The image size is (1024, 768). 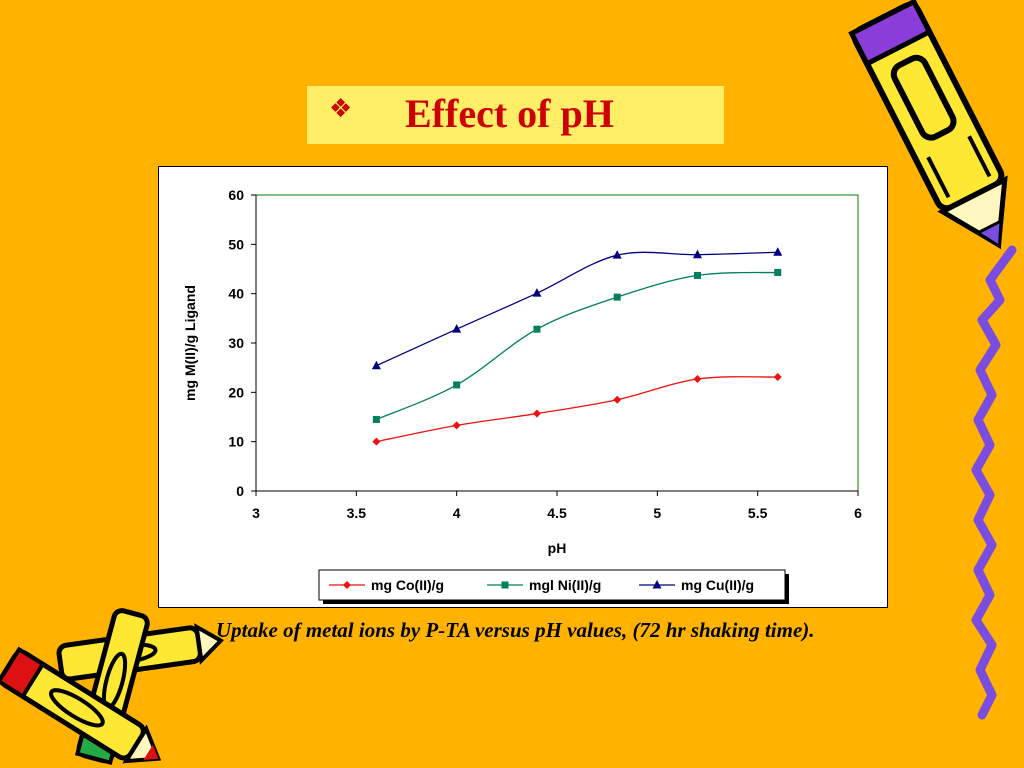 What do you see at coordinates (557, 548) in the screenshot?
I see `x-axis-label: pH` at bounding box center [557, 548].